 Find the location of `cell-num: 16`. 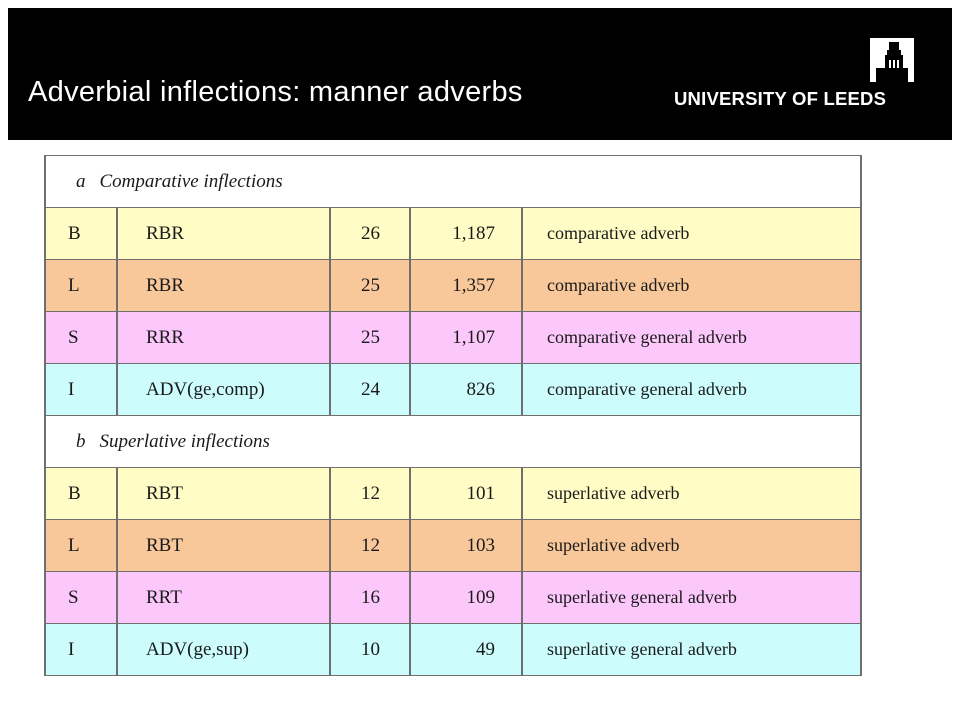

cell-num: 16 is located at coordinates (370, 597).